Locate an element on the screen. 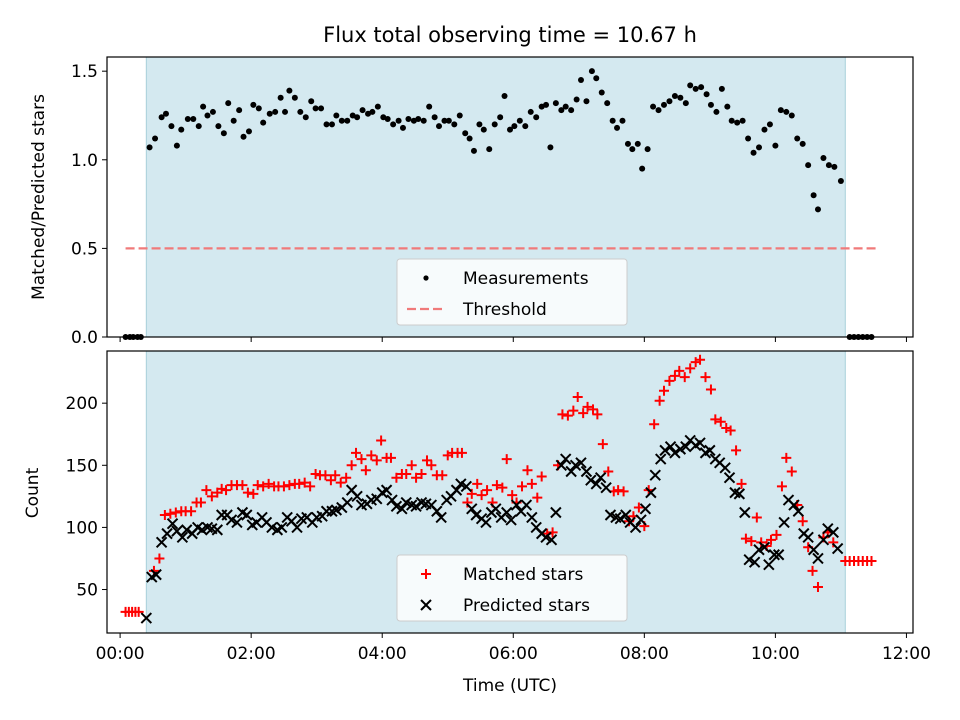 This screenshot has width=960, height=720. legend-label: Threshold is located at coordinates (504, 310).